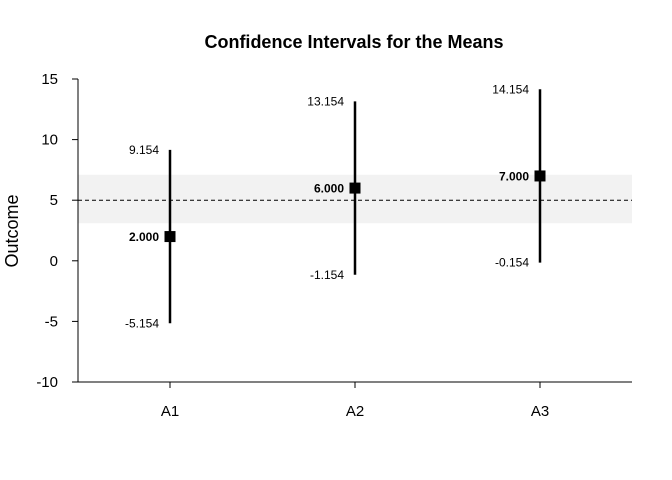 This screenshot has height=480, width=672. Describe the element at coordinates (49, 79) in the screenshot. I see `y-tick-label: 15` at that location.